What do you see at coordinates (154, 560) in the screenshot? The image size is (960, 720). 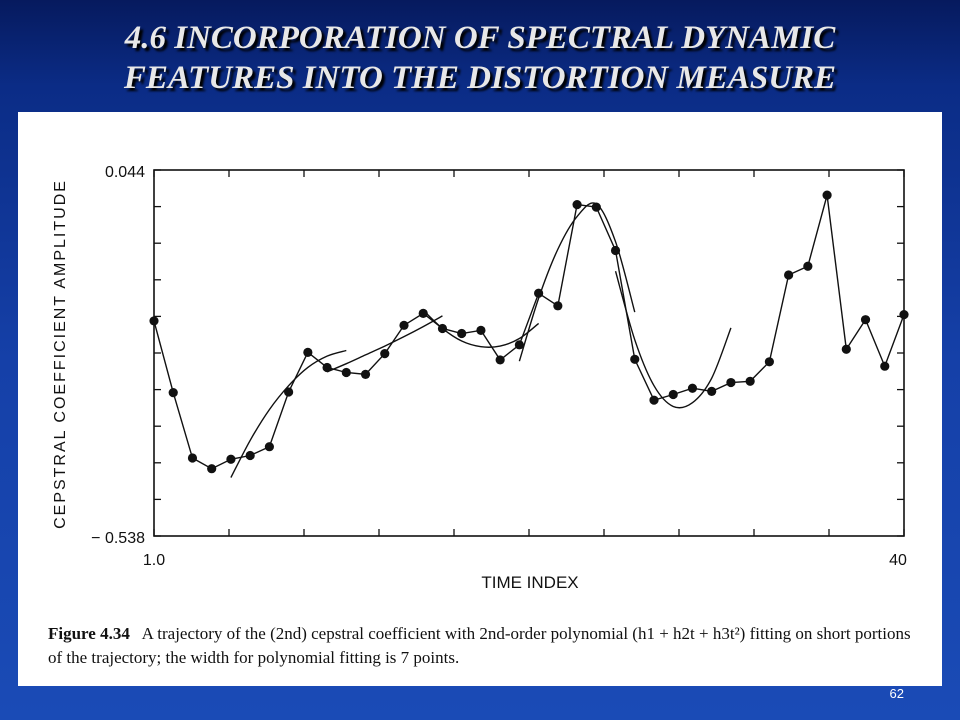 I see `x-tick-label-left: 1.0` at bounding box center [154, 560].